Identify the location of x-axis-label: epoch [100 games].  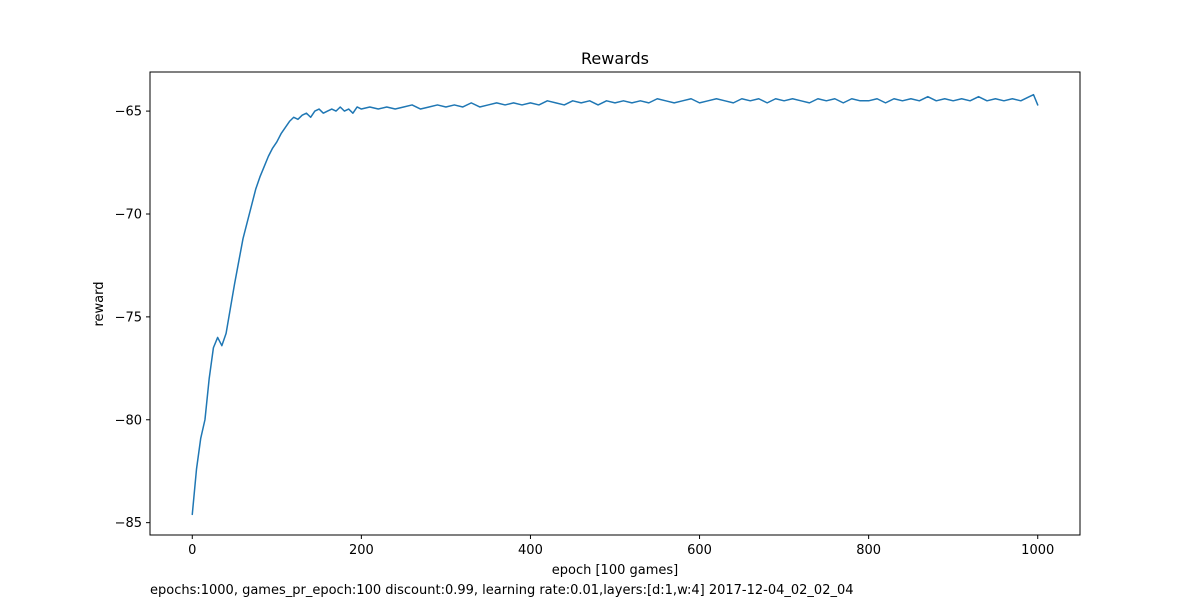
(615, 570).